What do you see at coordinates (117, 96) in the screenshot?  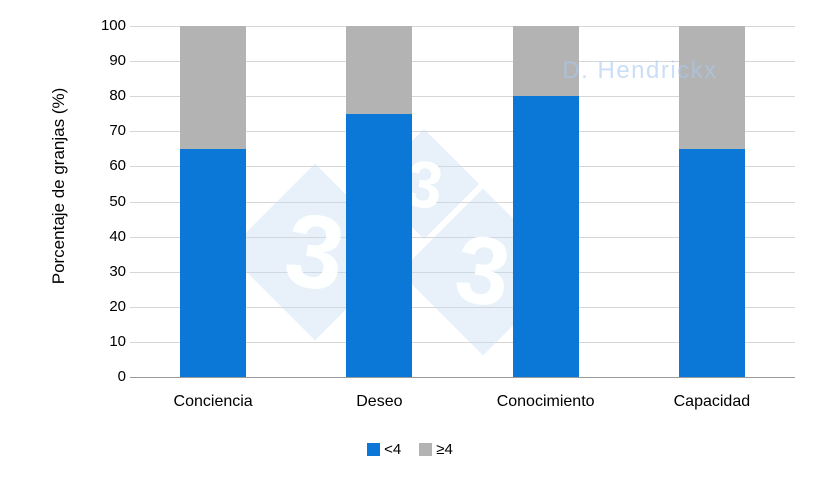 I see `y-tick-label: 80` at bounding box center [117, 96].